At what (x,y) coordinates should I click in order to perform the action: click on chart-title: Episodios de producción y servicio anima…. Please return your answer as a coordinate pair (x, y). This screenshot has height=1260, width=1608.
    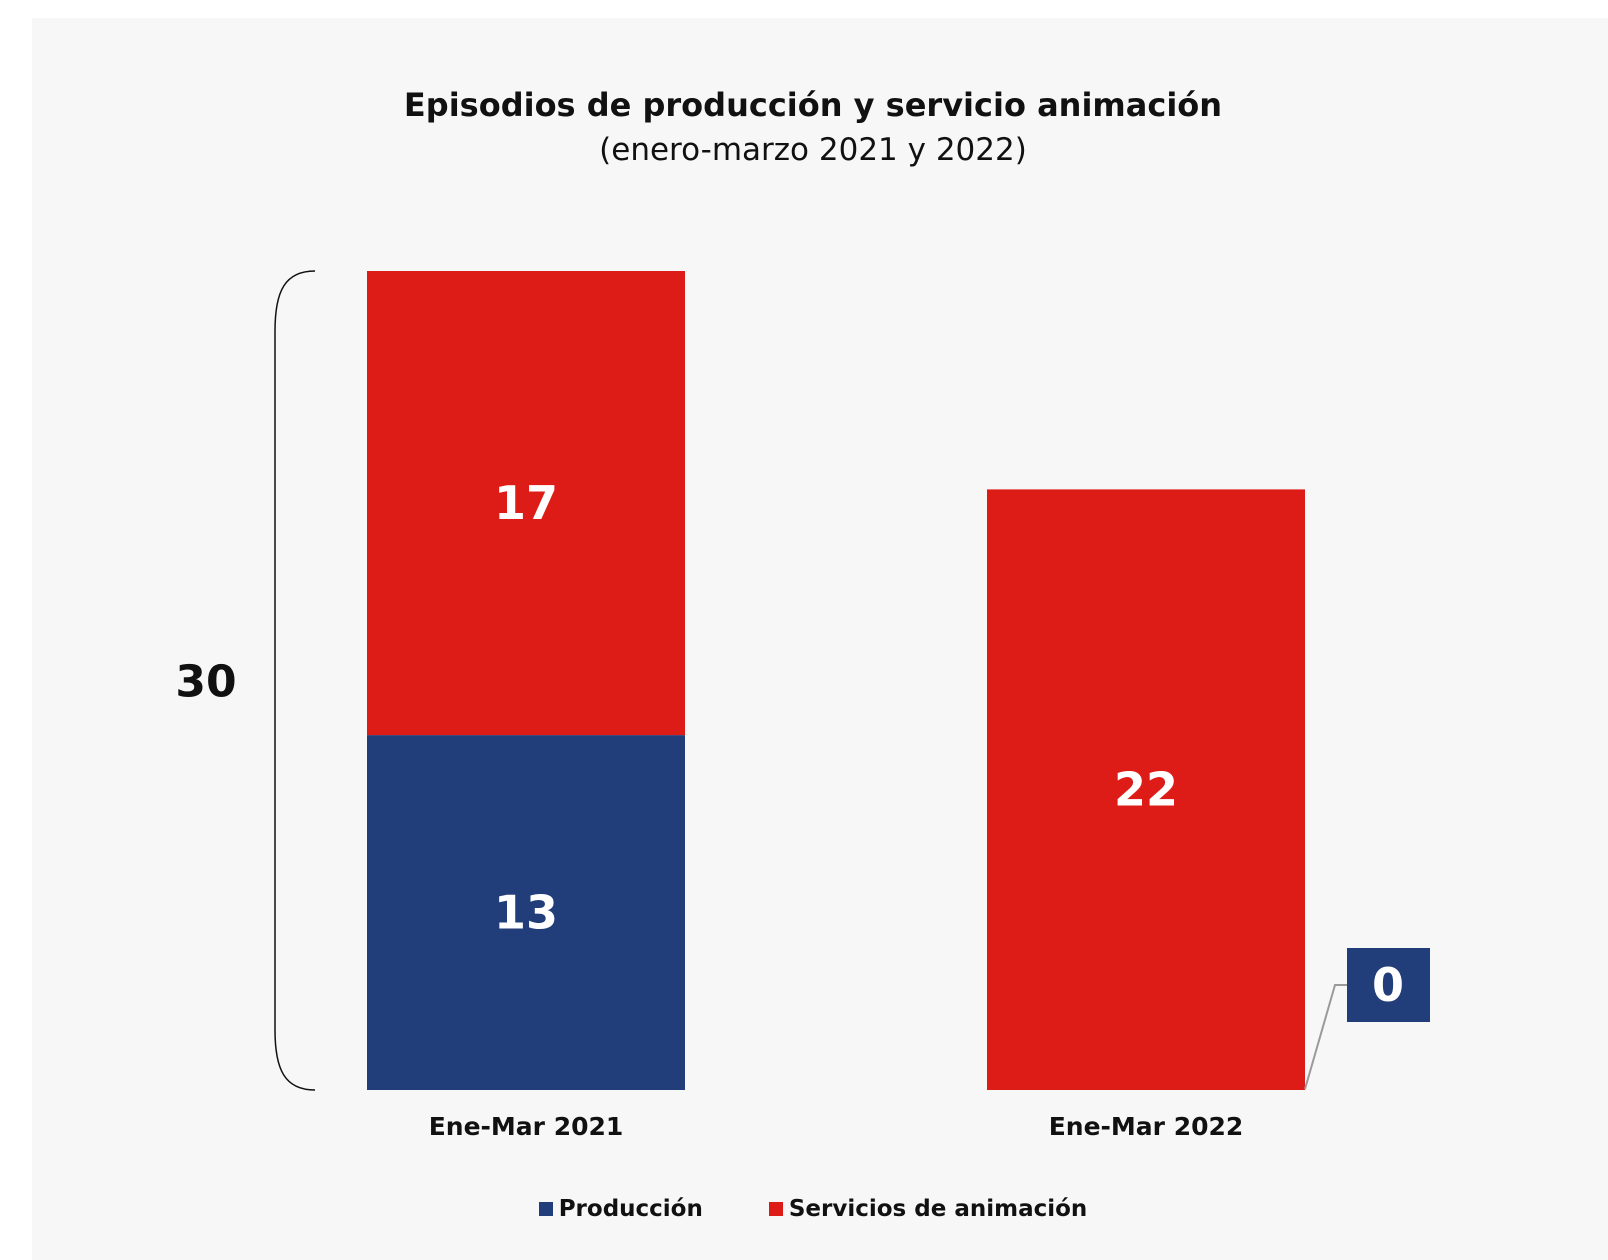
    Looking at the image, I should click on (813, 105).